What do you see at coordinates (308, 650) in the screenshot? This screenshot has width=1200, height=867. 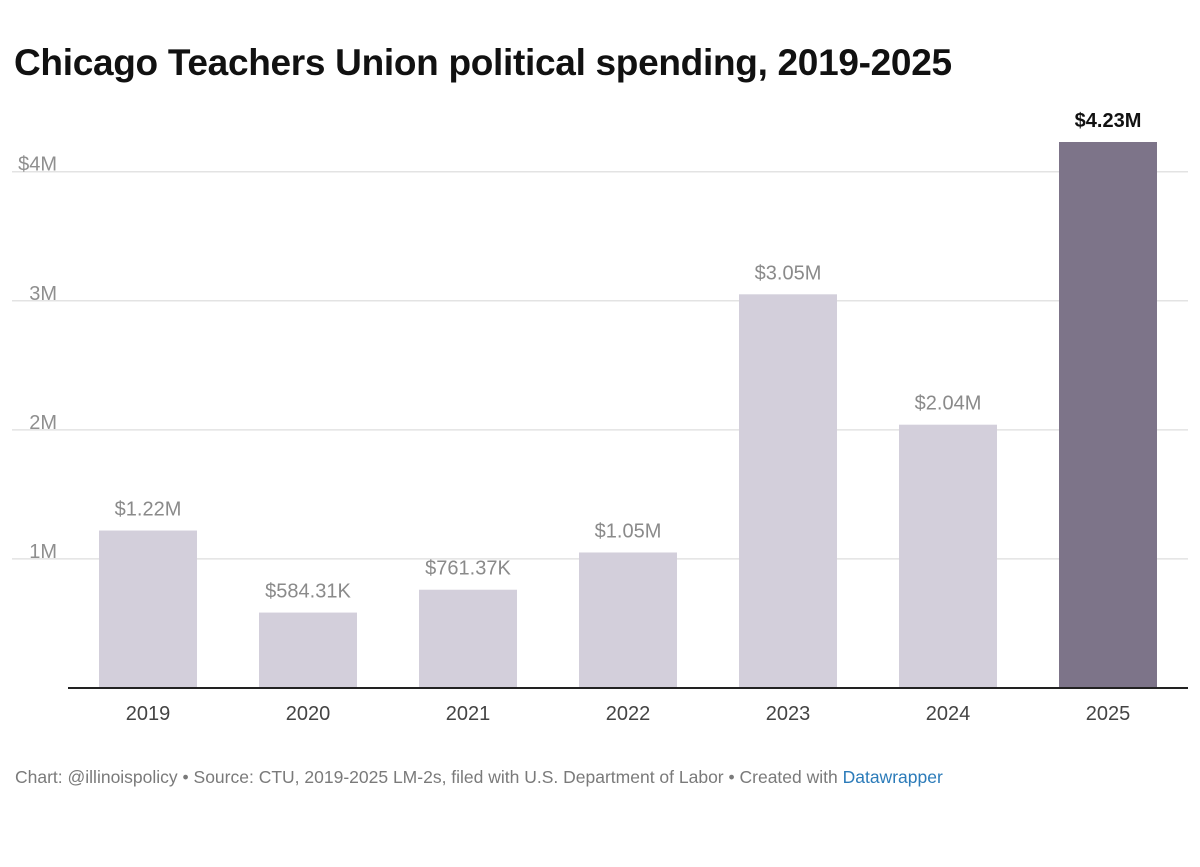 I see `bar-2020` at bounding box center [308, 650].